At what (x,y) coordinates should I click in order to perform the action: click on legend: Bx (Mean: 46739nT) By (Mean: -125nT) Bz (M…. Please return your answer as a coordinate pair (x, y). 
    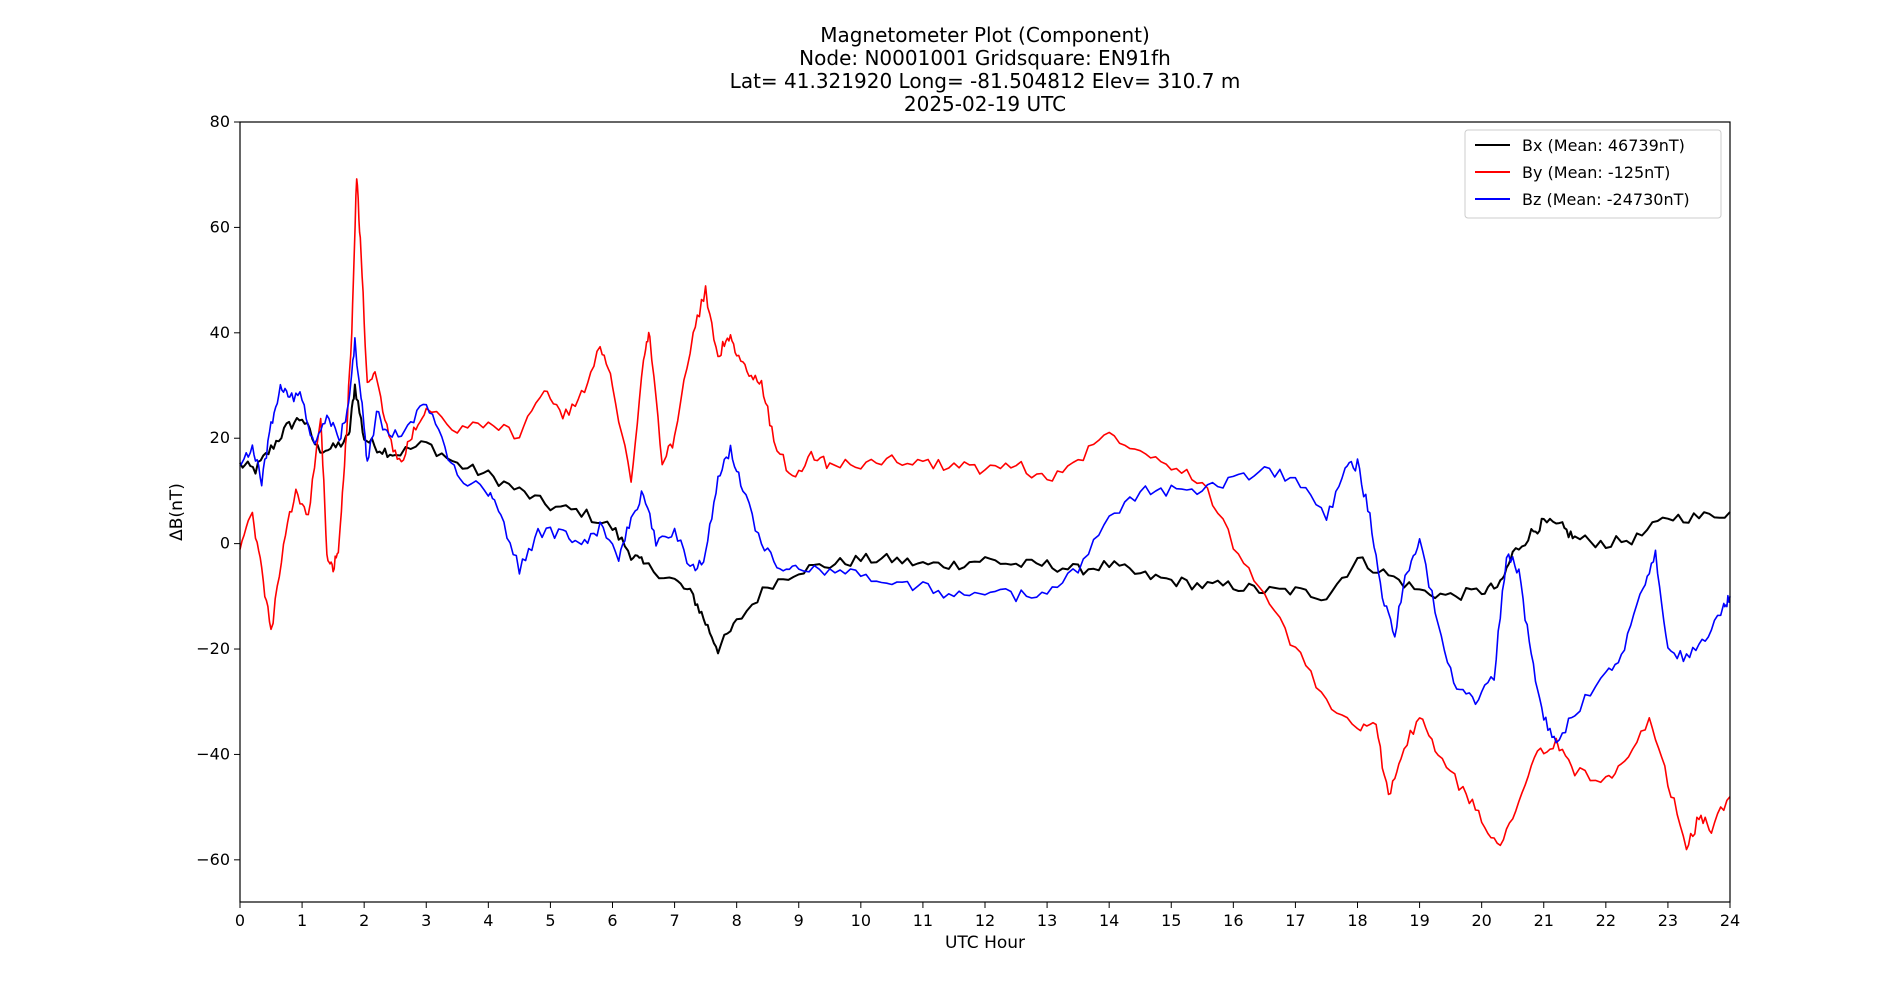
    Looking at the image, I should click on (1593, 174).